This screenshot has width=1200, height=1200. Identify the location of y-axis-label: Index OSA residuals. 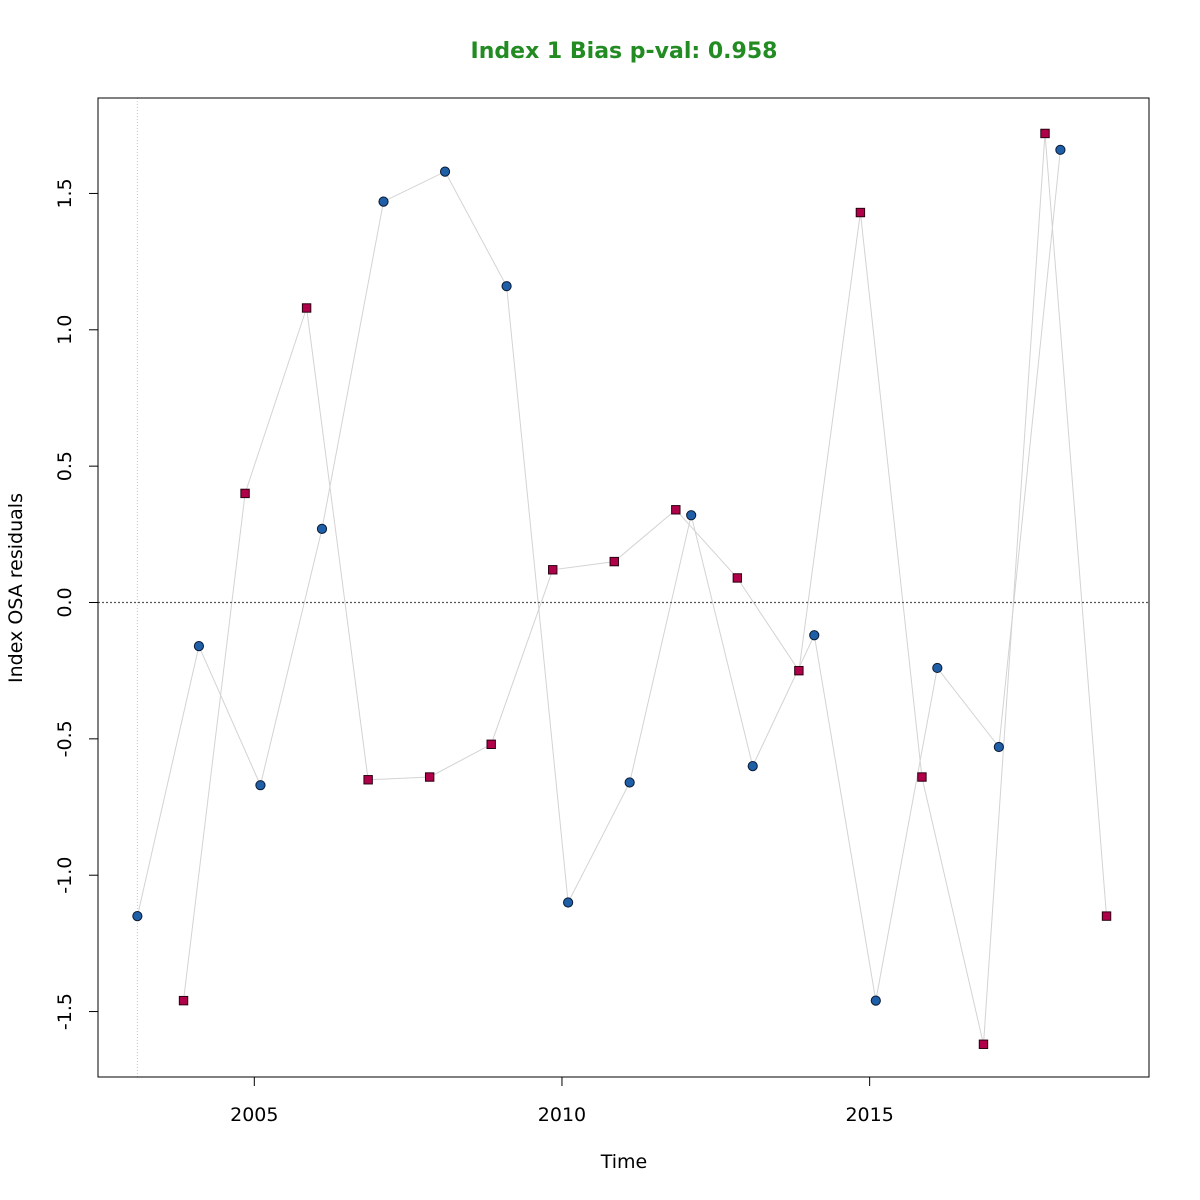
(16, 588).